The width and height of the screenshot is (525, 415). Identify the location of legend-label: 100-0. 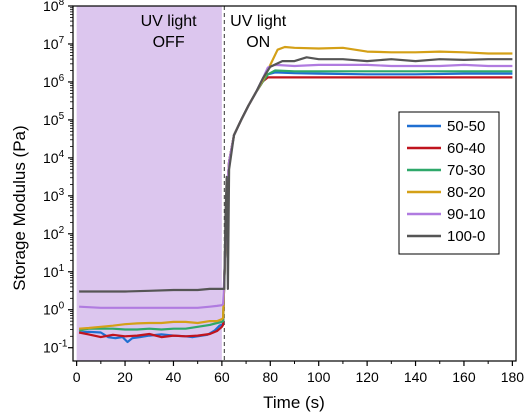
(466, 236).